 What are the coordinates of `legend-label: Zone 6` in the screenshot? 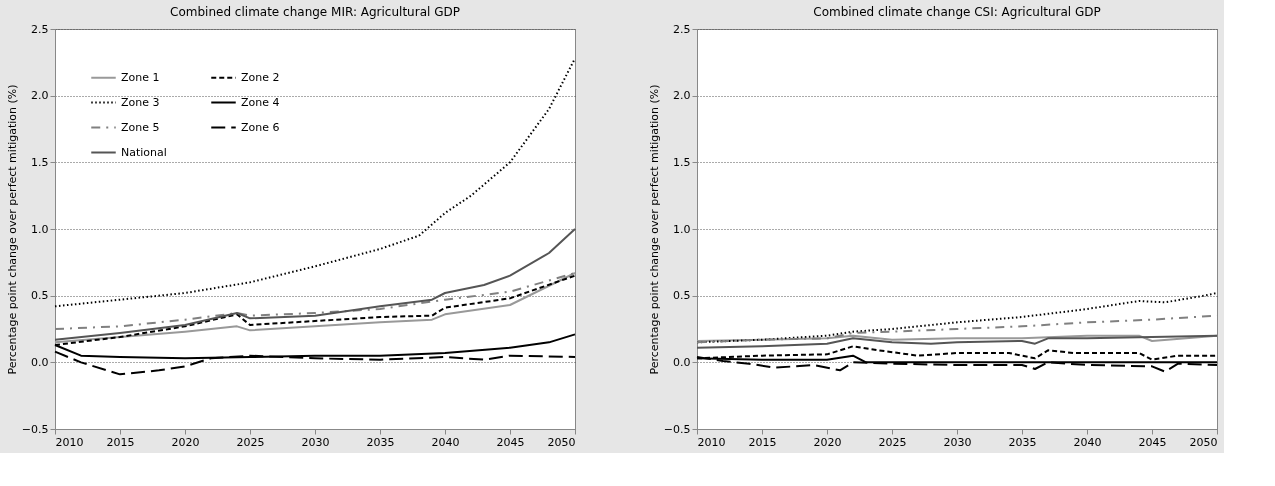 It's located at (260, 127).